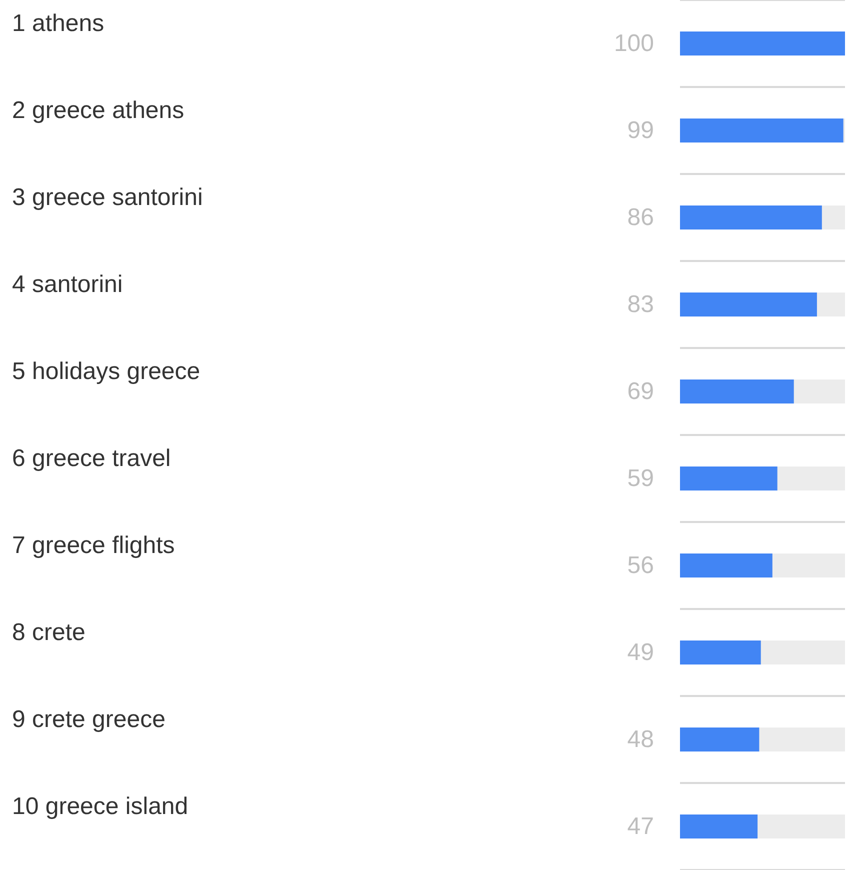 This screenshot has width=867, height=870. What do you see at coordinates (89, 719) in the screenshot?
I see `y-tick-label: 9 crete greece` at bounding box center [89, 719].